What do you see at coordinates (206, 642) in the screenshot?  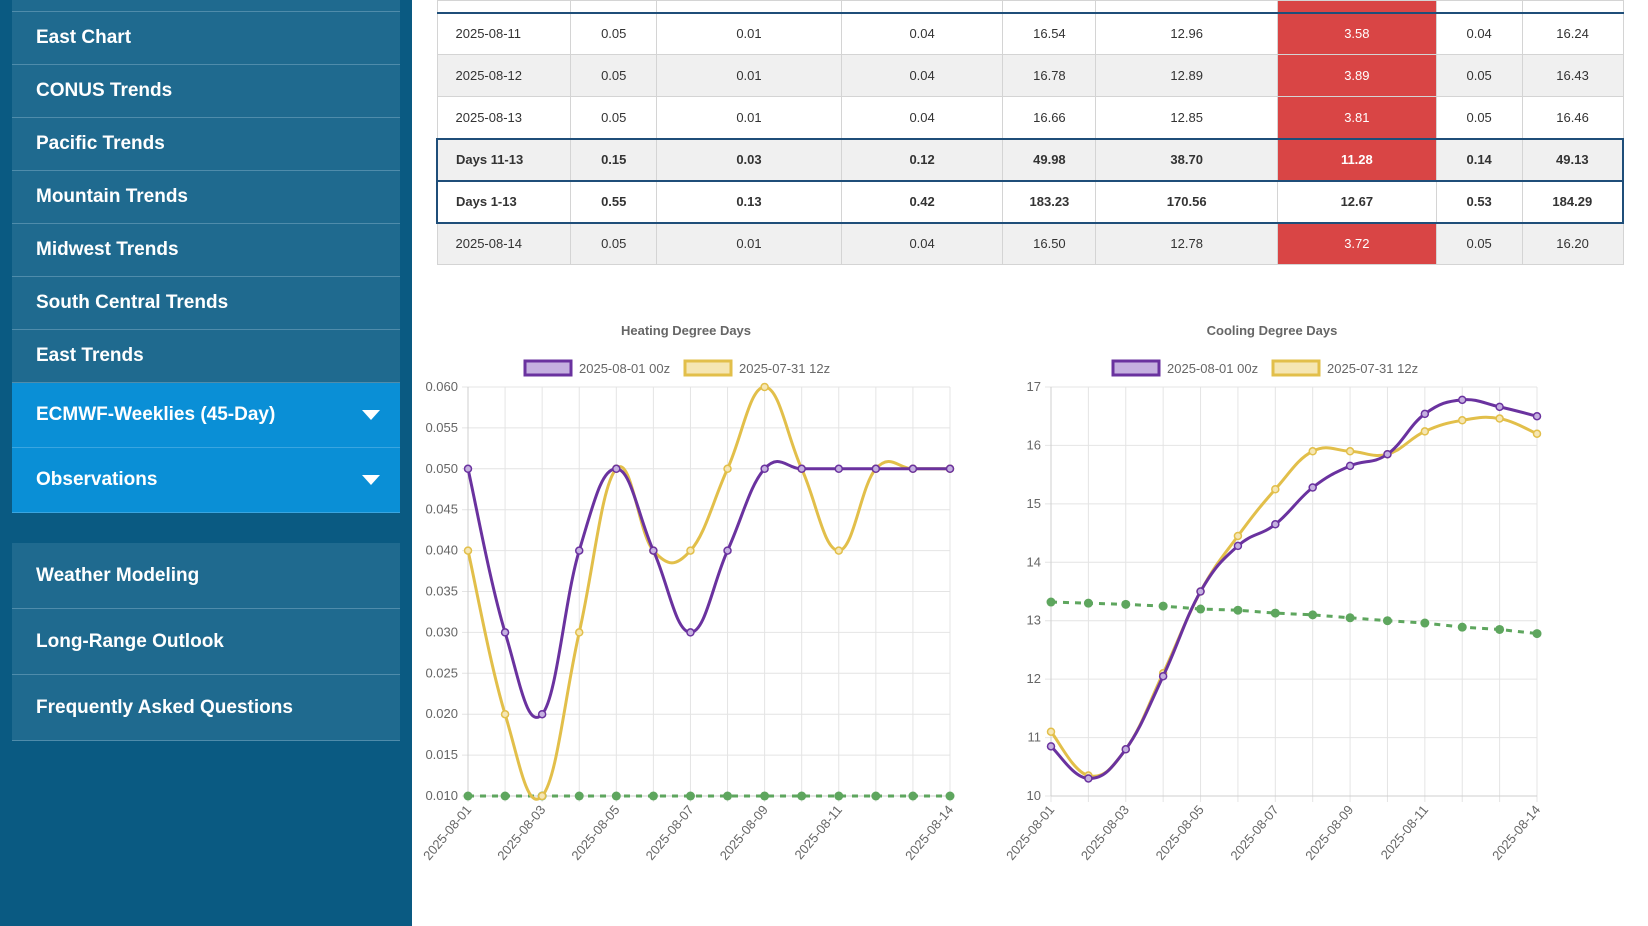 I see `sidebar-item-long-range-outlook: Long-Range Outlook` at bounding box center [206, 642].